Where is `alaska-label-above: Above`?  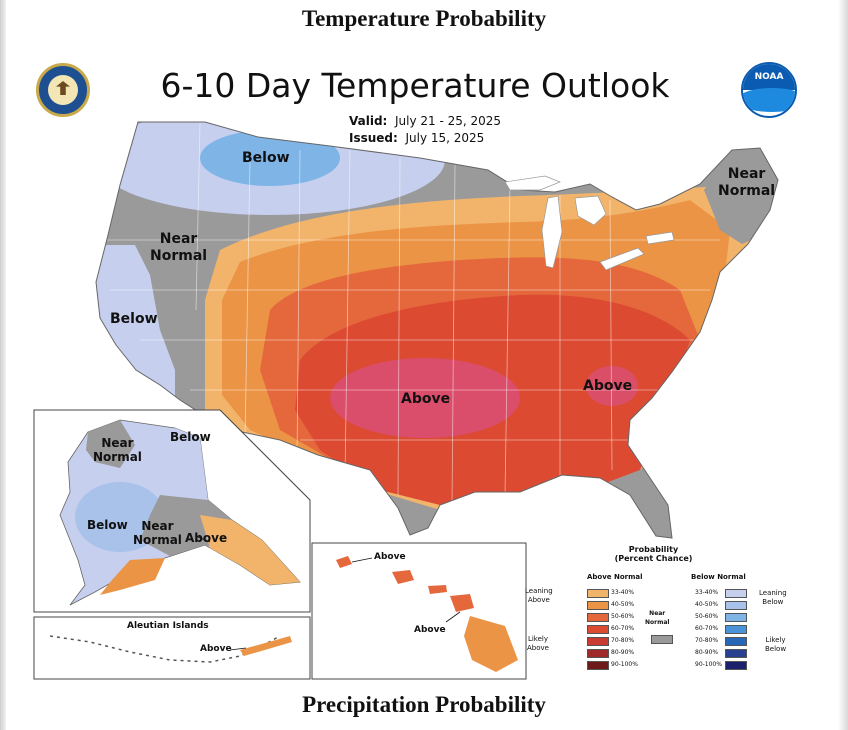 alaska-label-above: Above is located at coordinates (206, 538).